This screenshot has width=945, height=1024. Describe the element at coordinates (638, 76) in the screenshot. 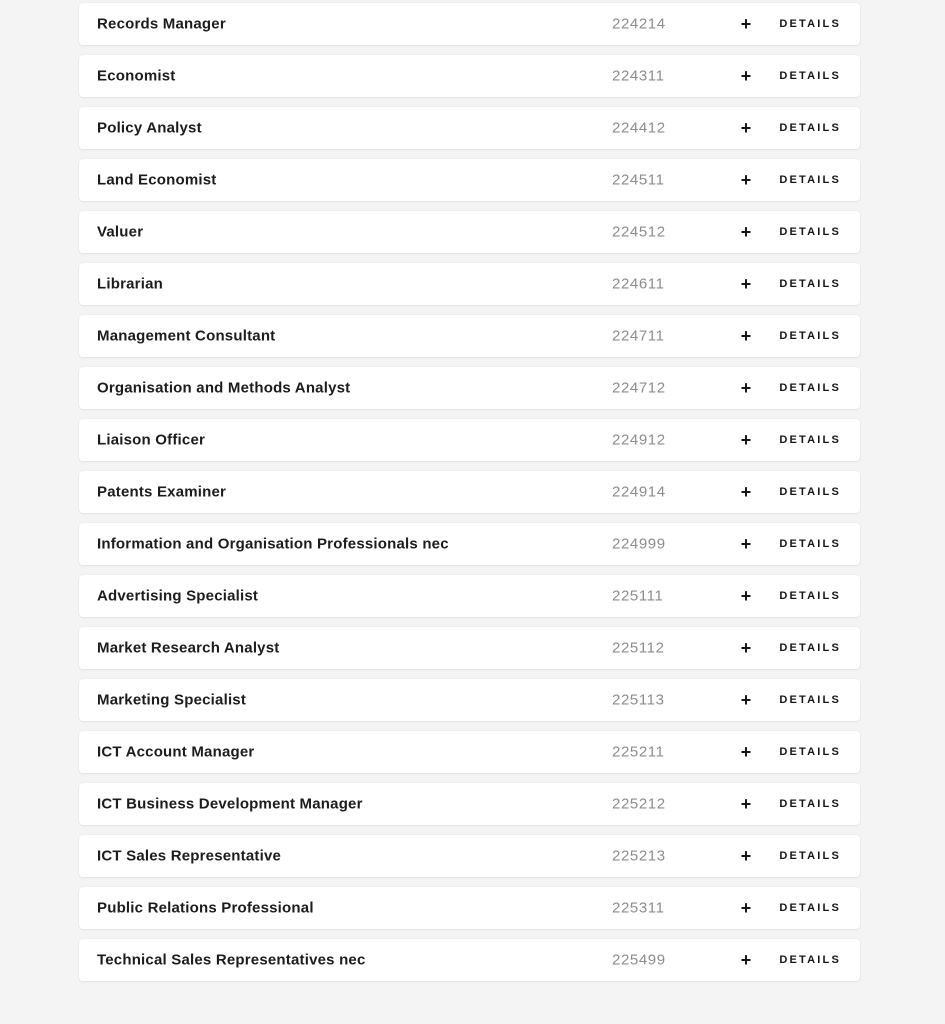

I see `occupation-code: 224311` at that location.